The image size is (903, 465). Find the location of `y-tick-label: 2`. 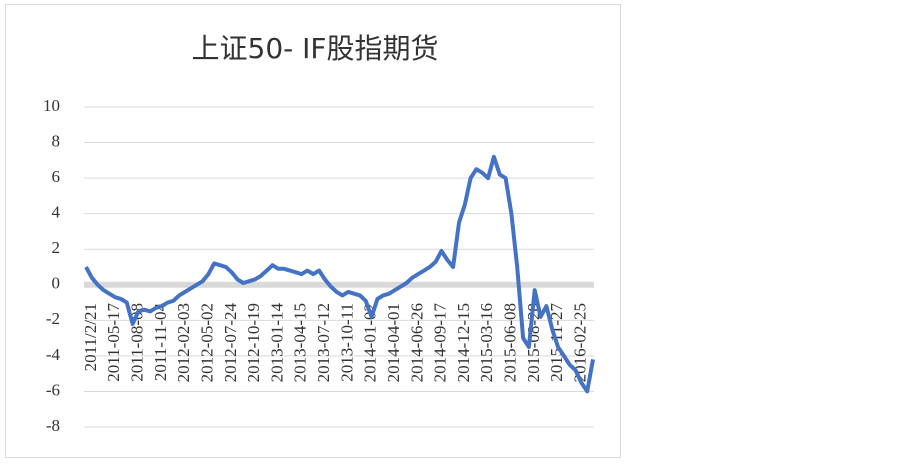

y-tick-label: 2 is located at coordinates (56, 247).